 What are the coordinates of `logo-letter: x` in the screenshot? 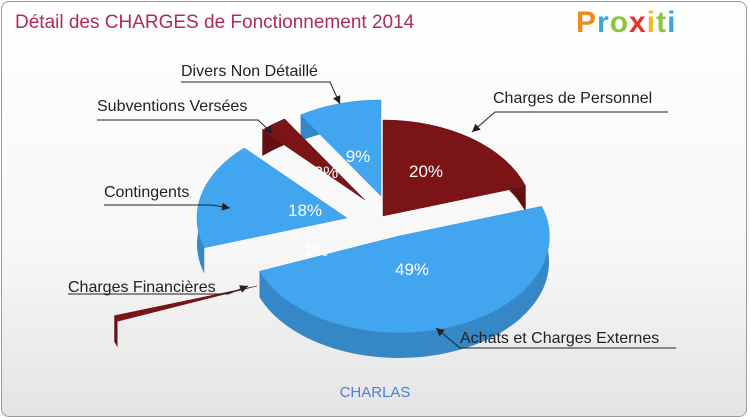 It's located at (638, 22).